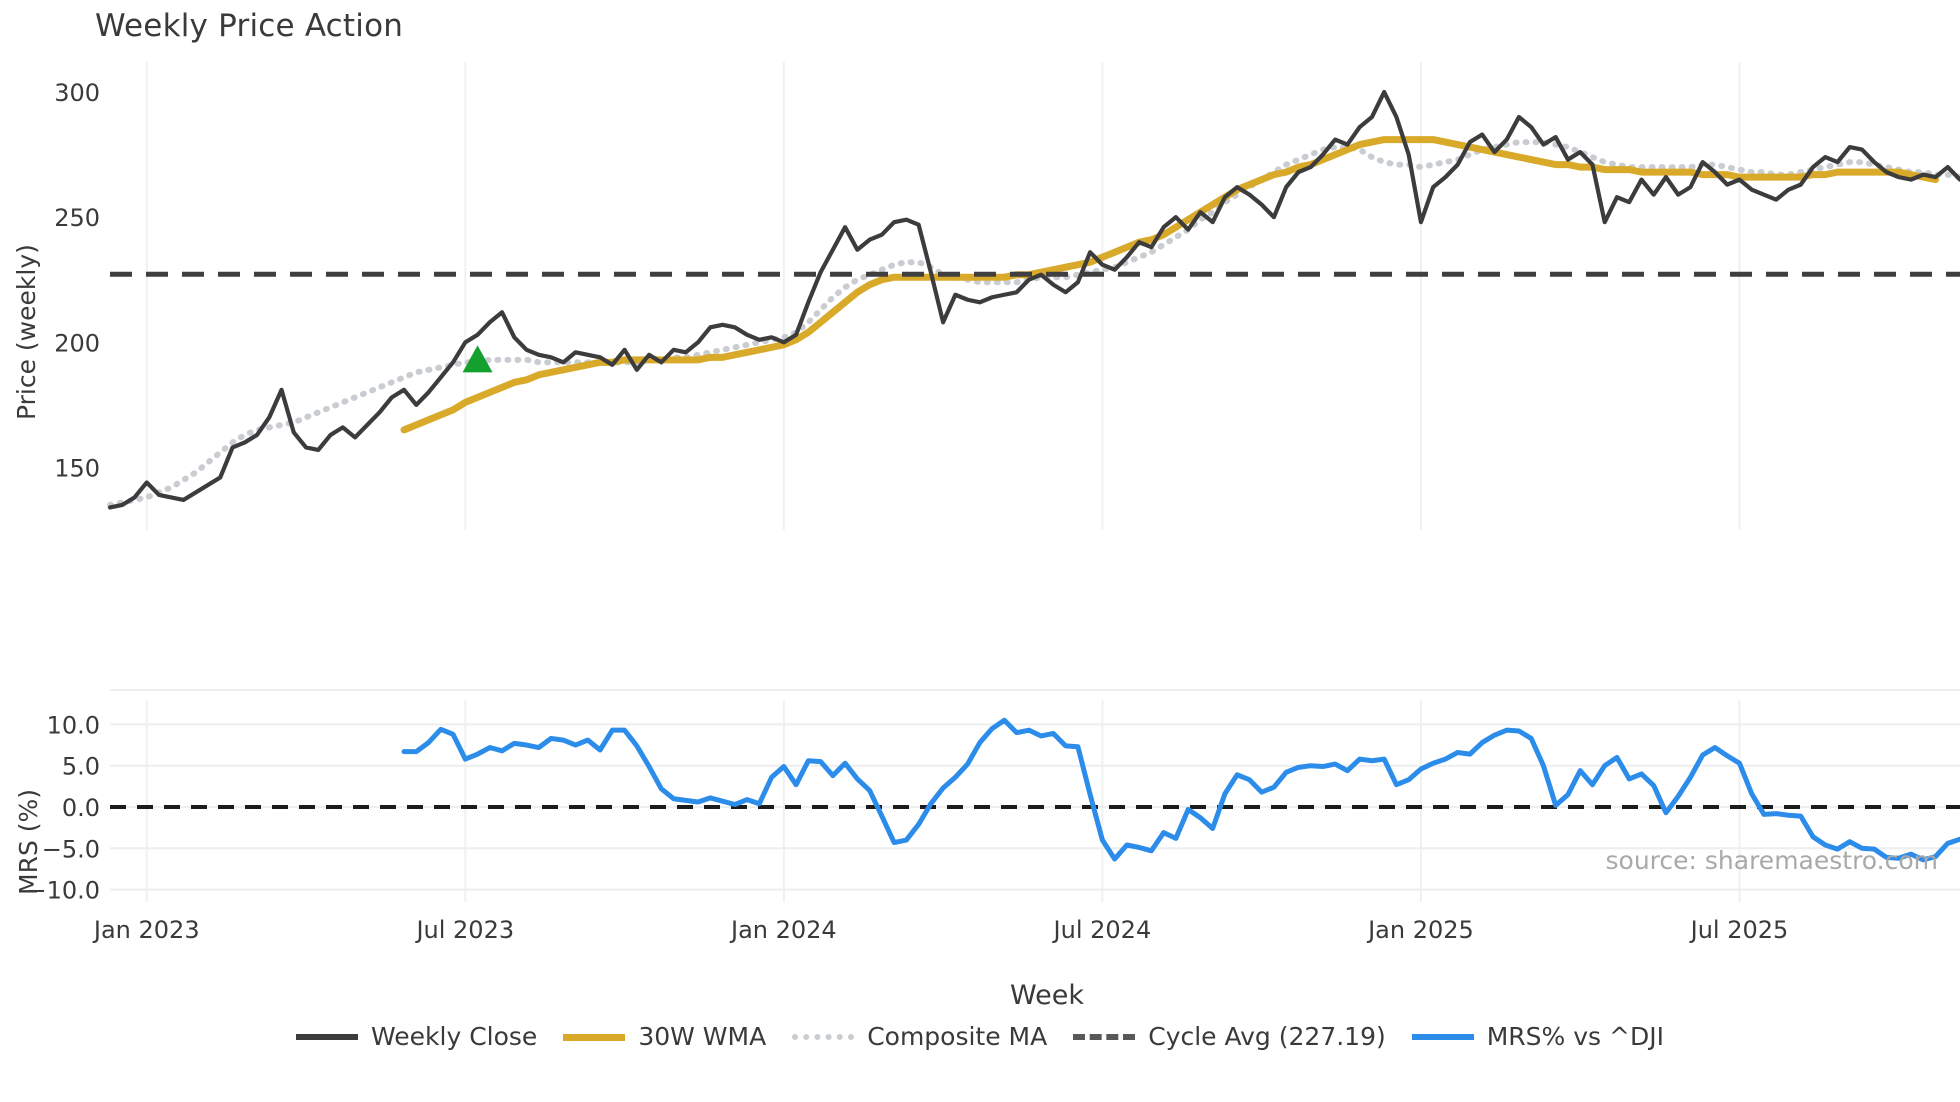  What do you see at coordinates (71, 849) in the screenshot?
I see `mrs-axis-tick: −5.0` at bounding box center [71, 849].